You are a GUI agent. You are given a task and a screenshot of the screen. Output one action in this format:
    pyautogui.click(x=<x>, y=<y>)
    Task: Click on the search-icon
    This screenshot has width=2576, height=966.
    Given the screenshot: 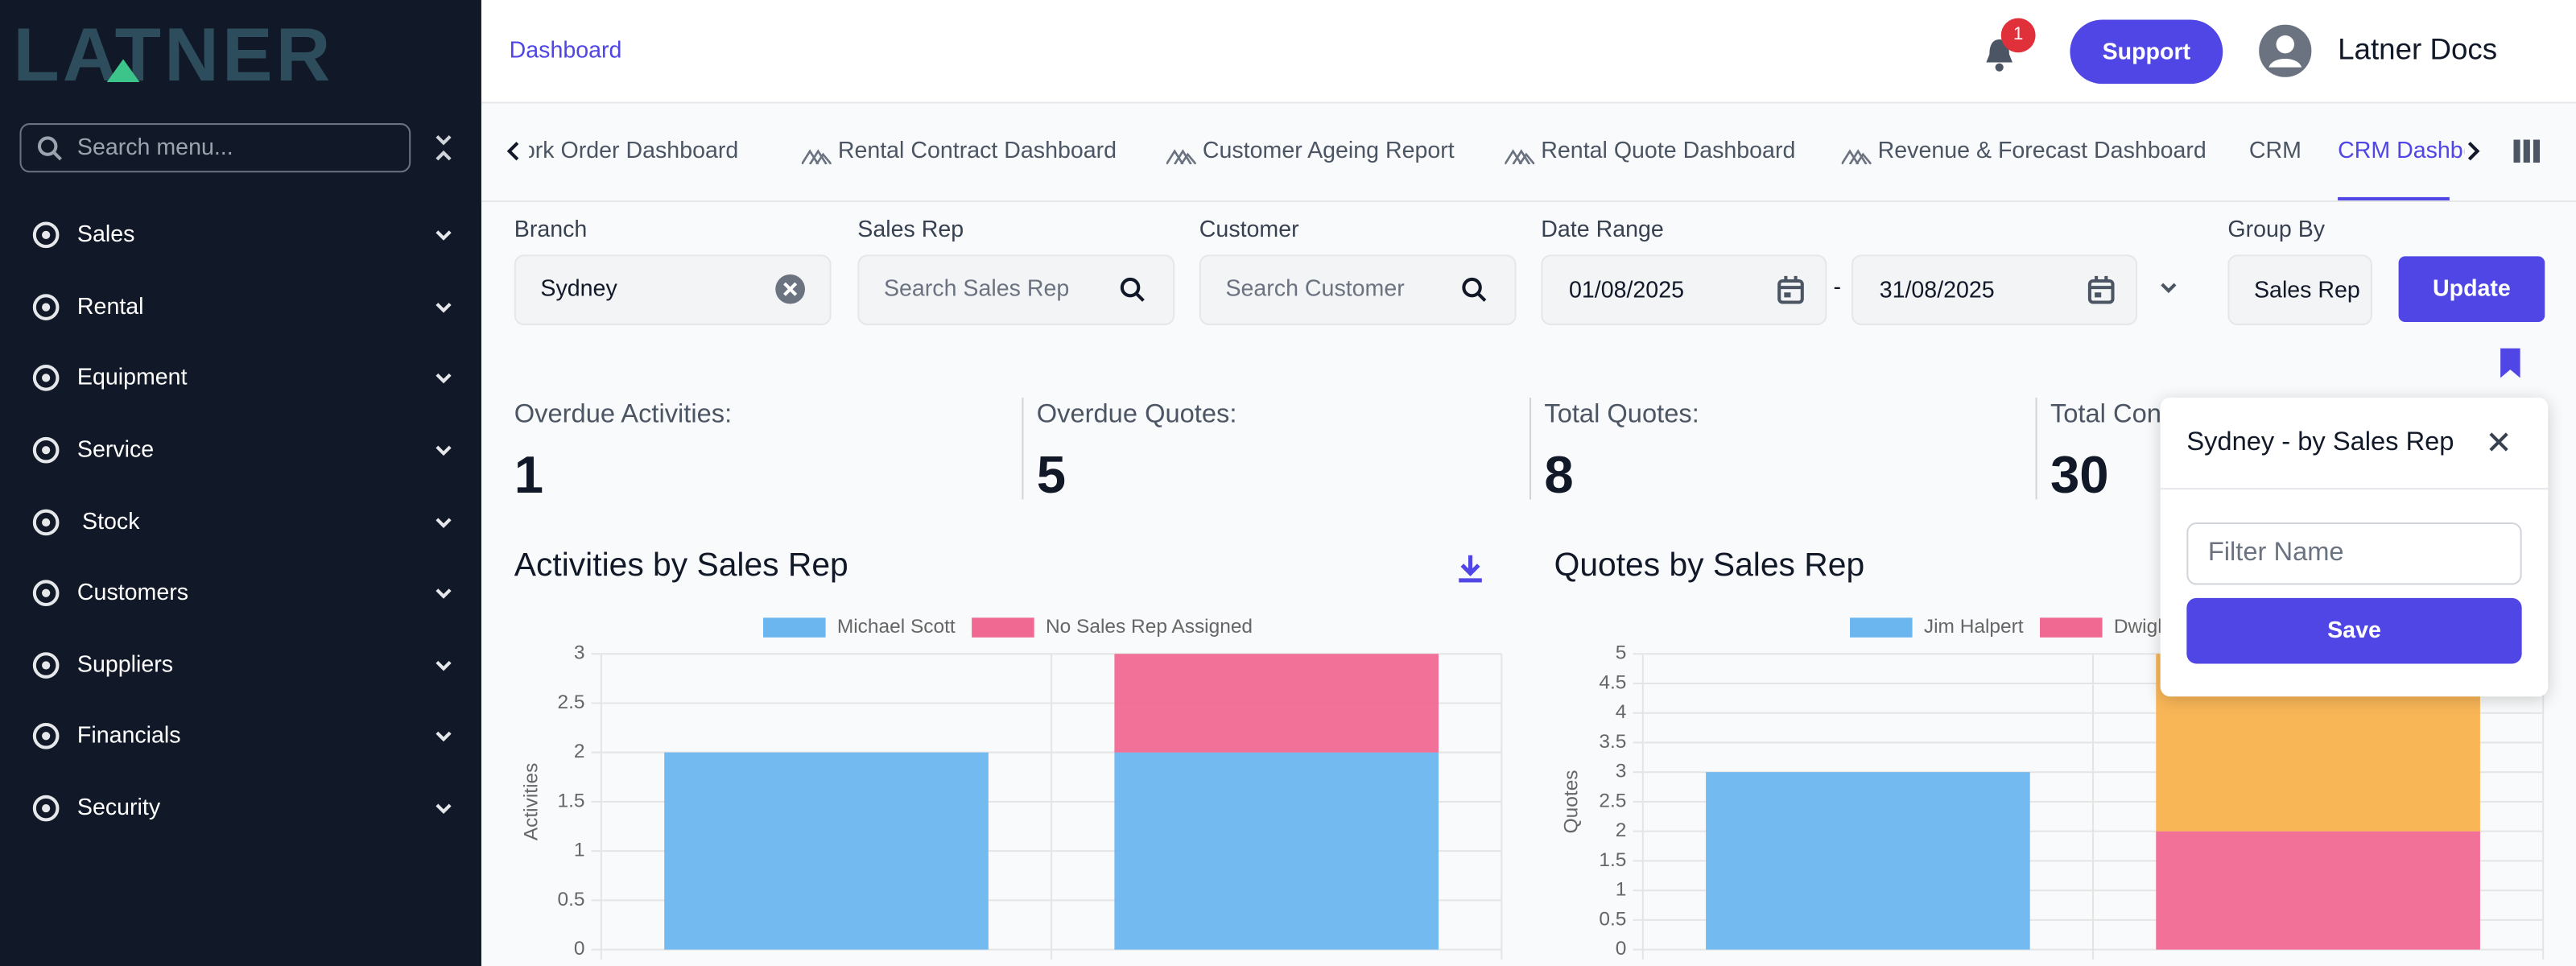 What is the action you would take?
    pyautogui.click(x=1473, y=289)
    